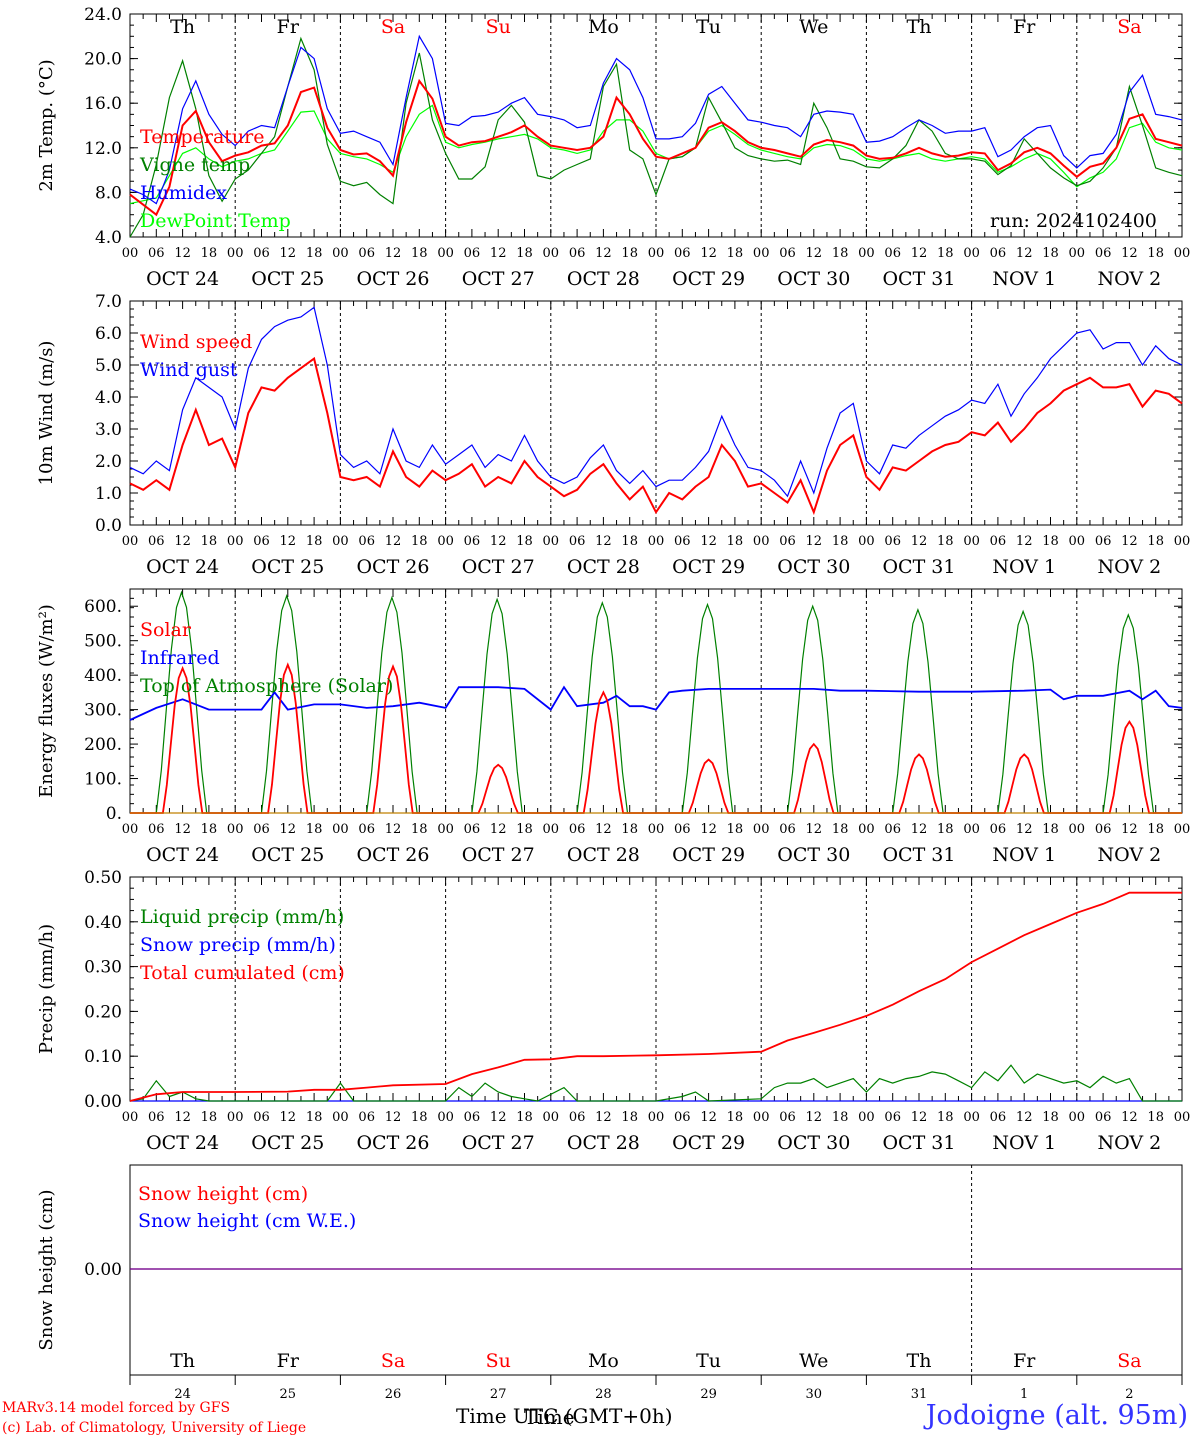 Image resolution: width=1194 pixels, height=1440 pixels. Describe the element at coordinates (247, 1221) in the screenshot. I see `legend-snow-height-we: Snow height (cm W.E.)` at that location.